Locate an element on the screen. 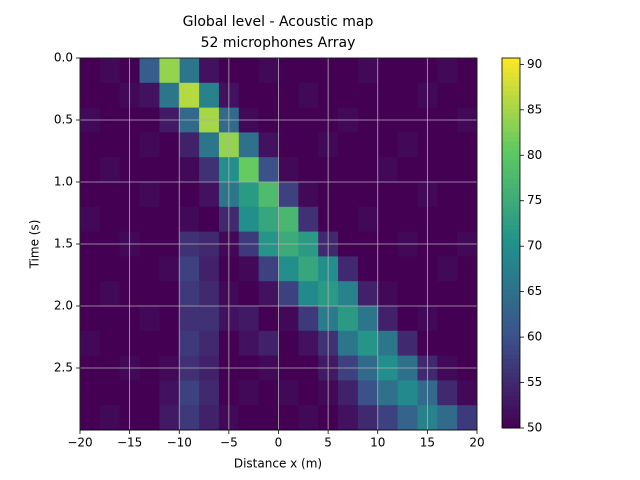 The height and width of the screenshot is (480, 640). x-tick-label: −5 is located at coordinates (229, 443).